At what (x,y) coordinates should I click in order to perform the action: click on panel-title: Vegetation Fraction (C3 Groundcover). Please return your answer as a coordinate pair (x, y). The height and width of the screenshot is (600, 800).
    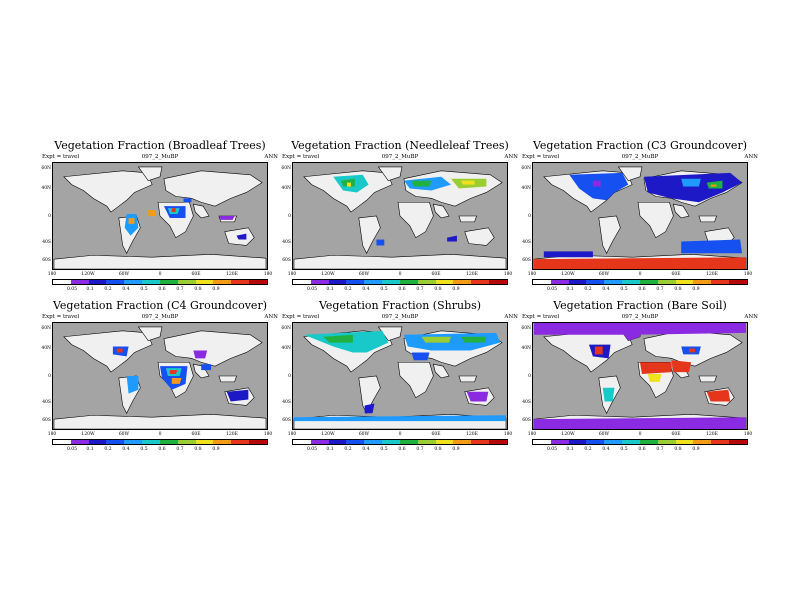
    Looking at the image, I should click on (639, 145).